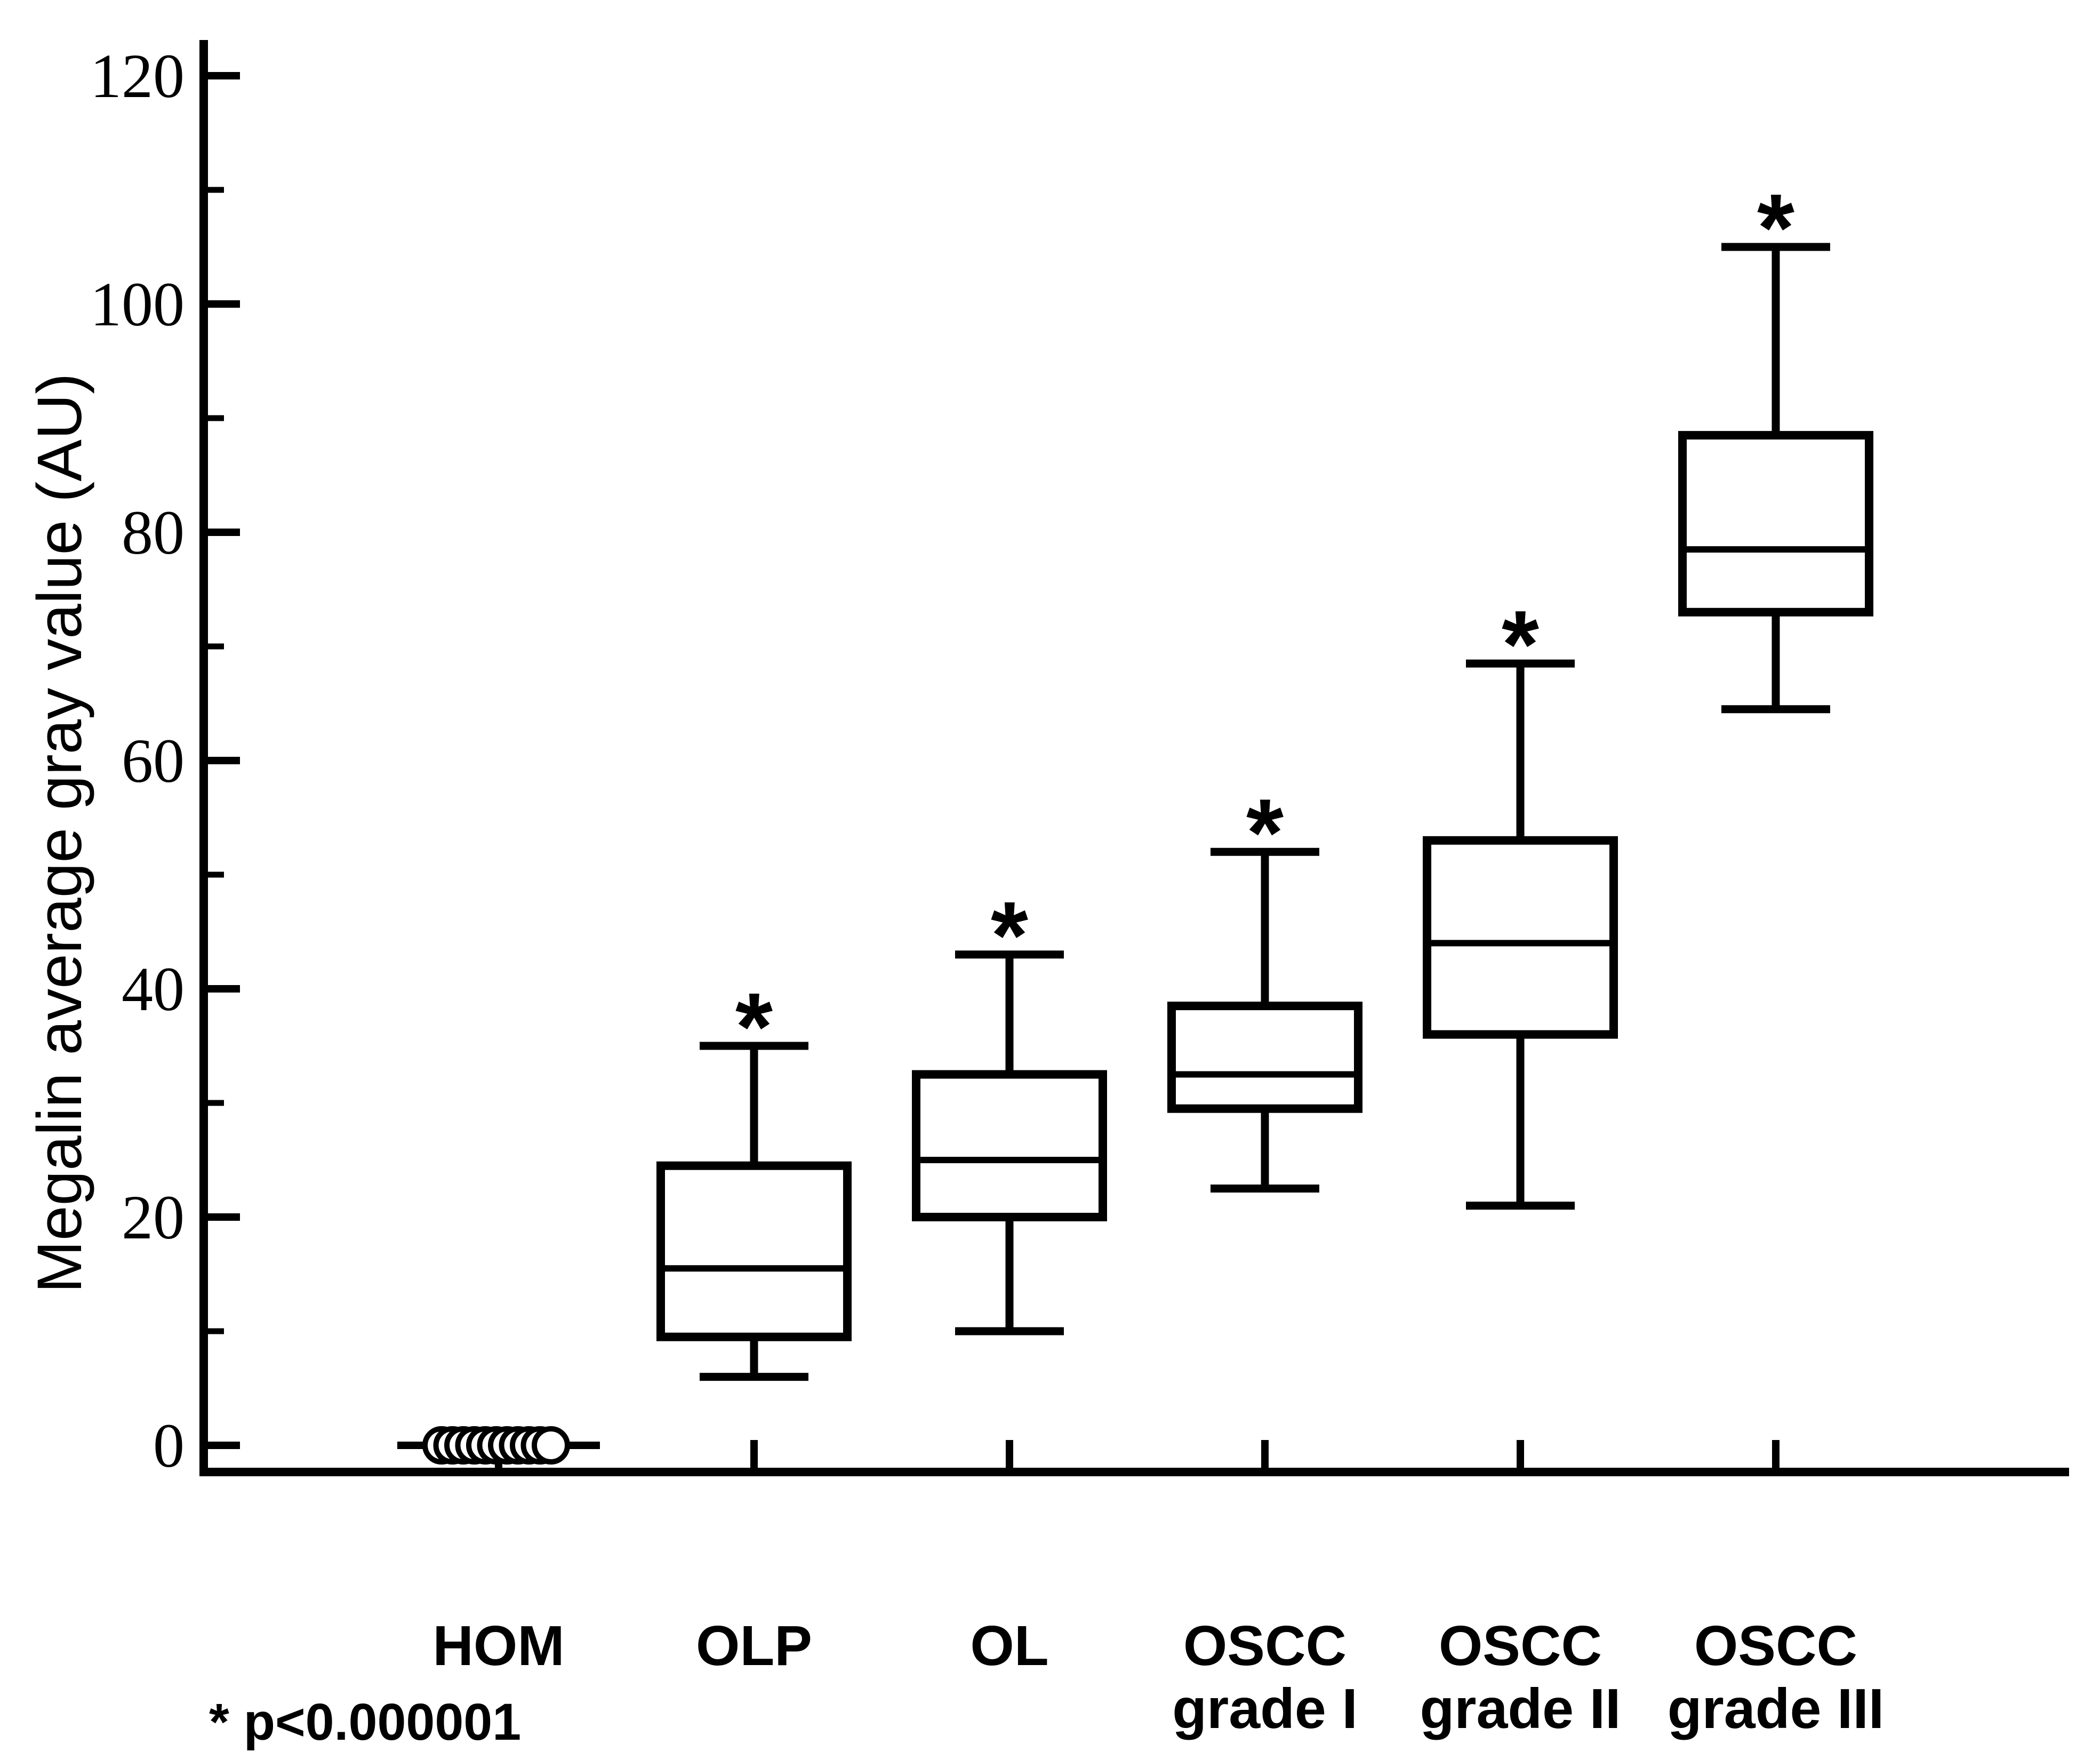 The width and height of the screenshot is (2100, 1760). I want to click on category-label: HOM, so click(498, 1645).